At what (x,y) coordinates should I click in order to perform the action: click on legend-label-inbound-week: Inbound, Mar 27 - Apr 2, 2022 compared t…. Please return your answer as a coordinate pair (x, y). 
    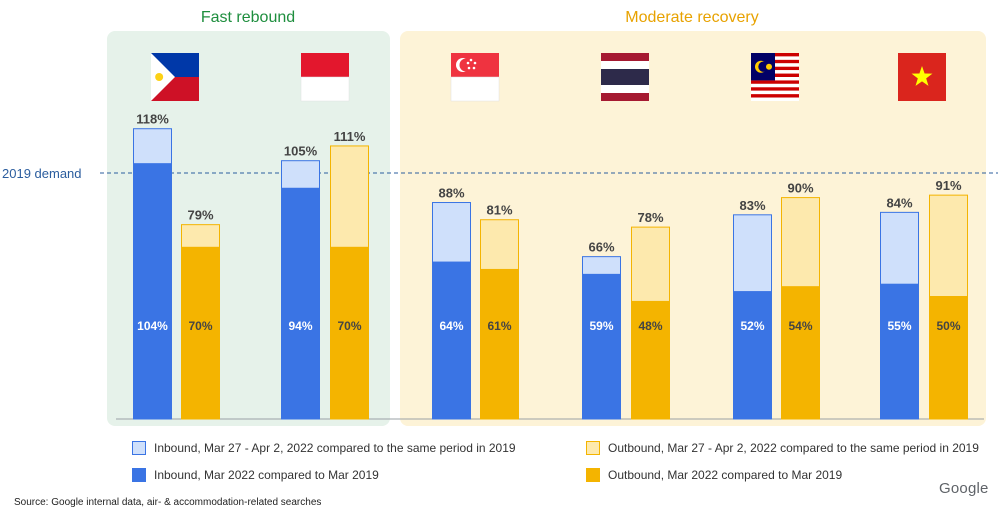
    Looking at the image, I should click on (335, 448).